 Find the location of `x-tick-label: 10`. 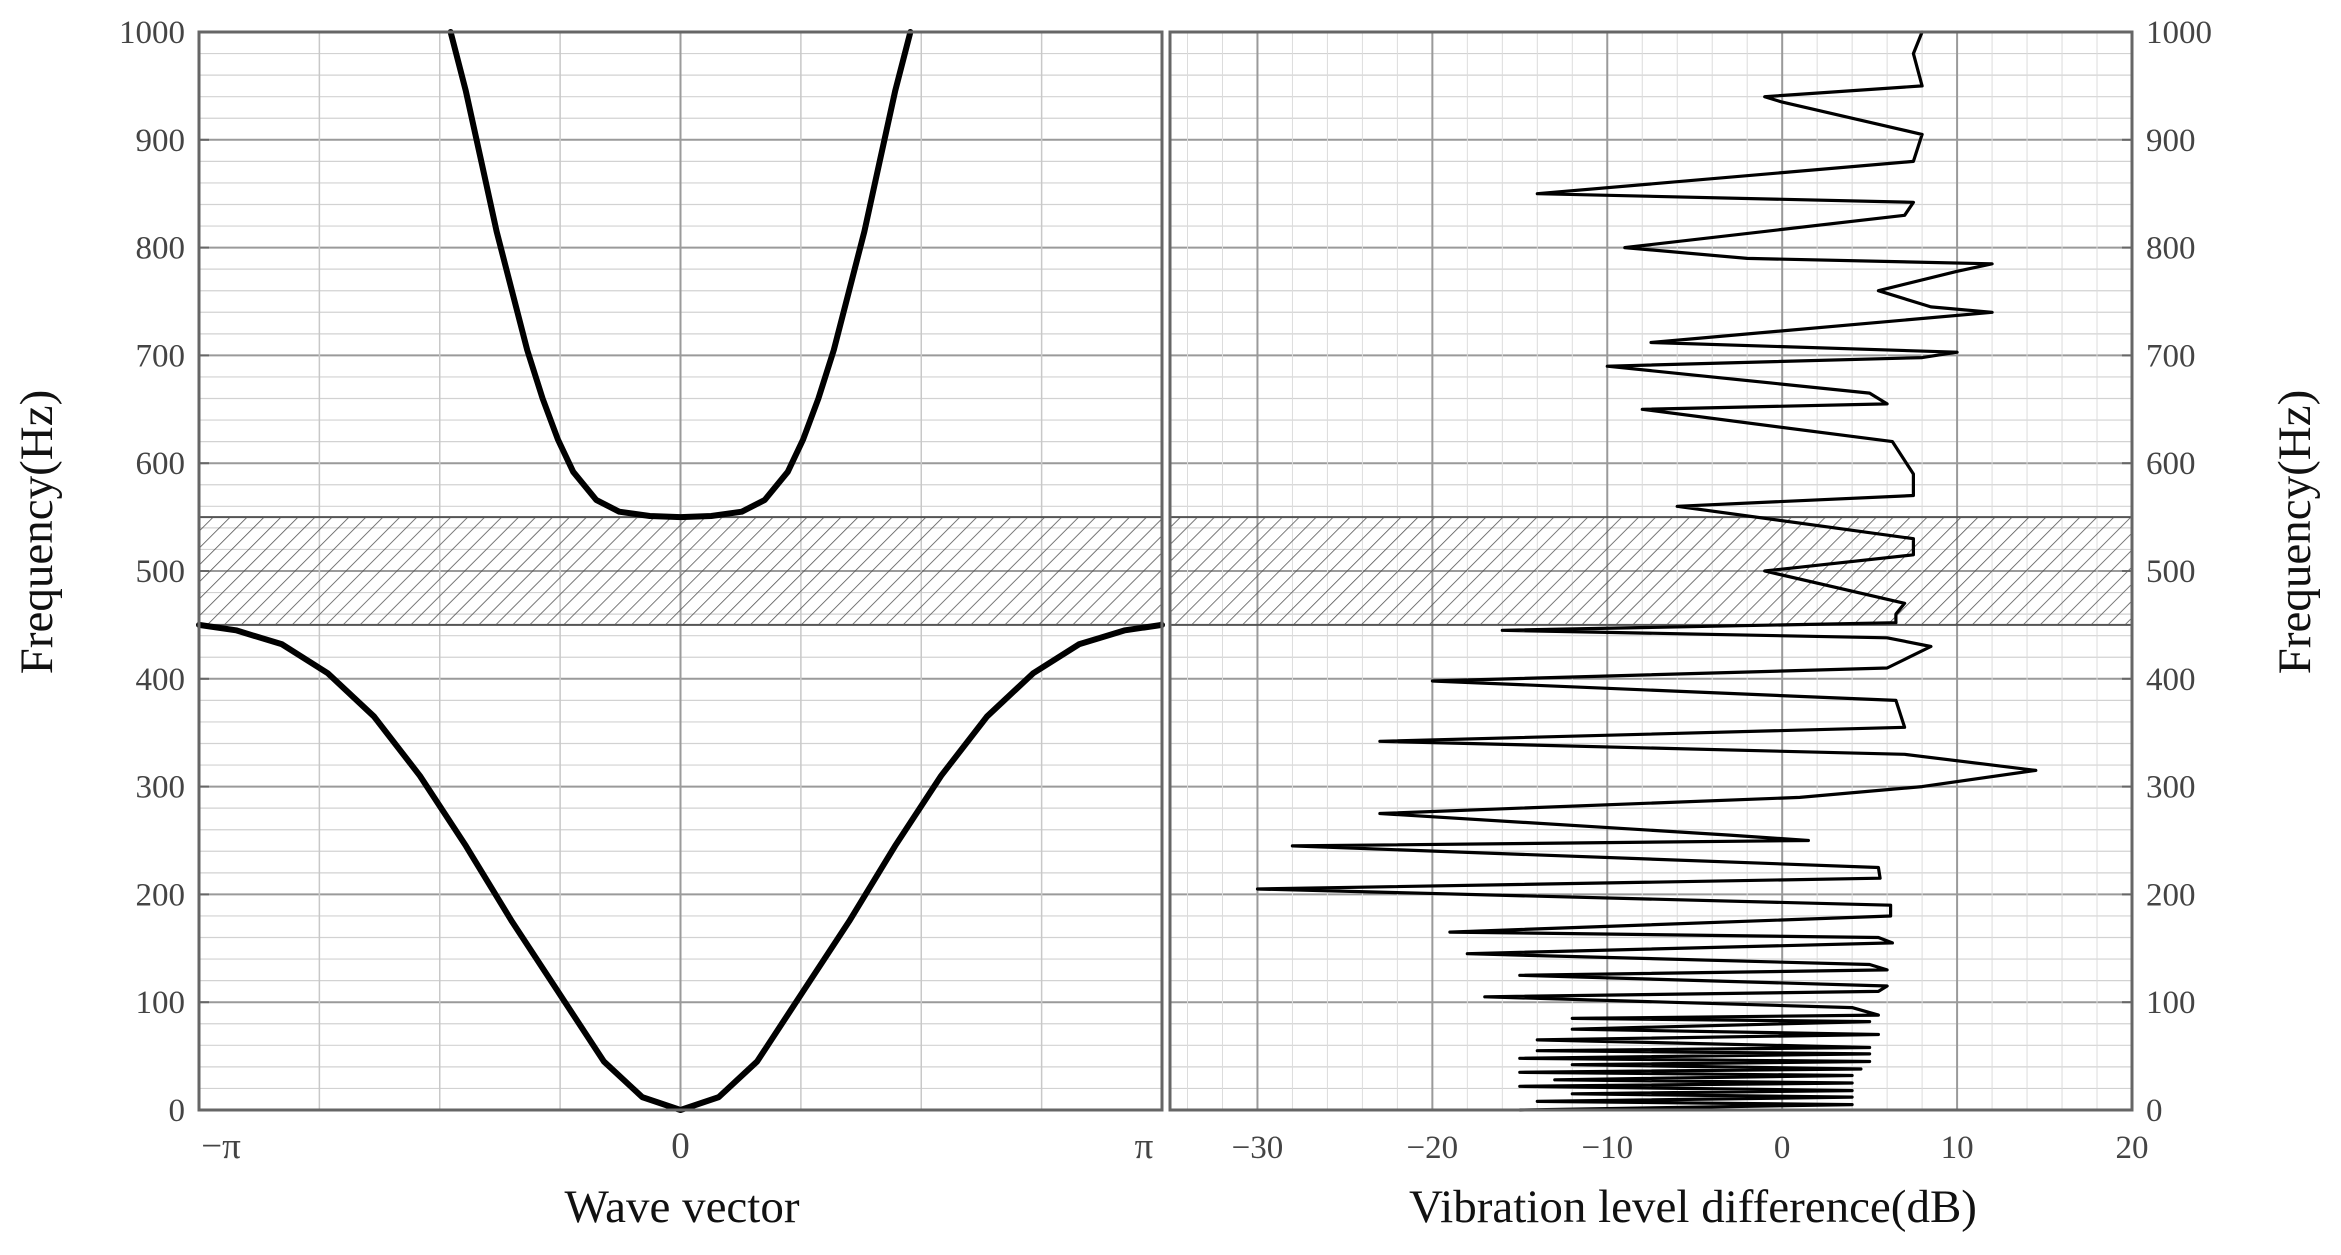

x-tick-label: 10 is located at coordinates (1957, 1148).